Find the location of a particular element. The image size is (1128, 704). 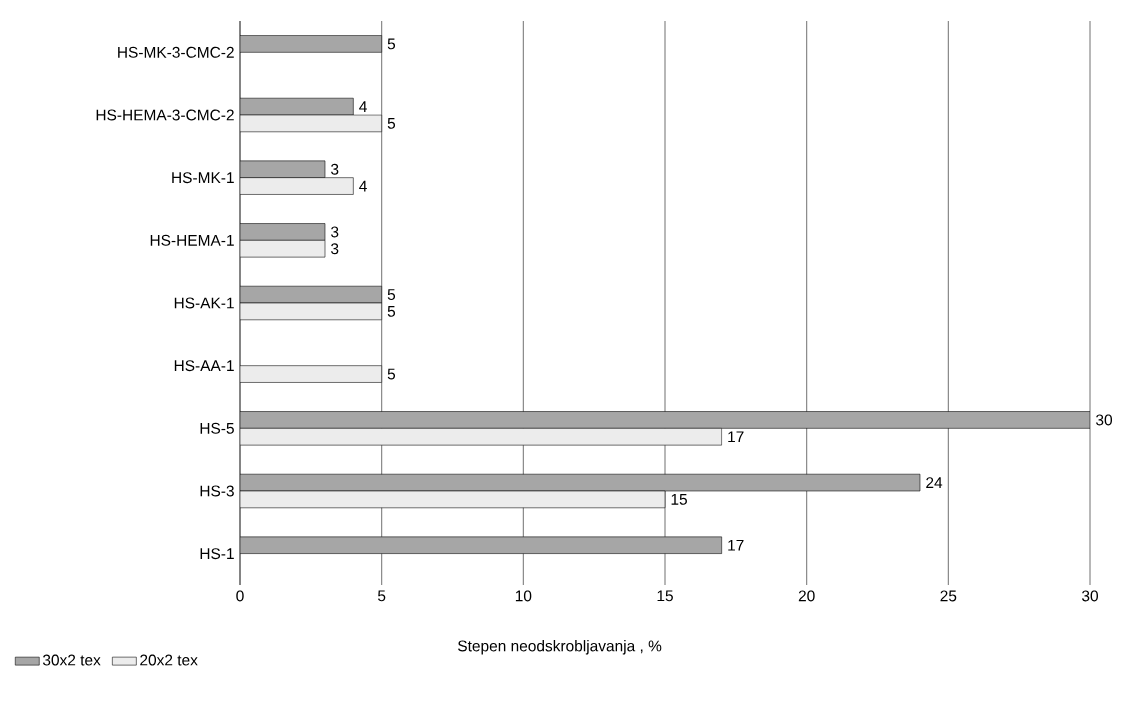

data-label: 30 is located at coordinates (1104, 420).